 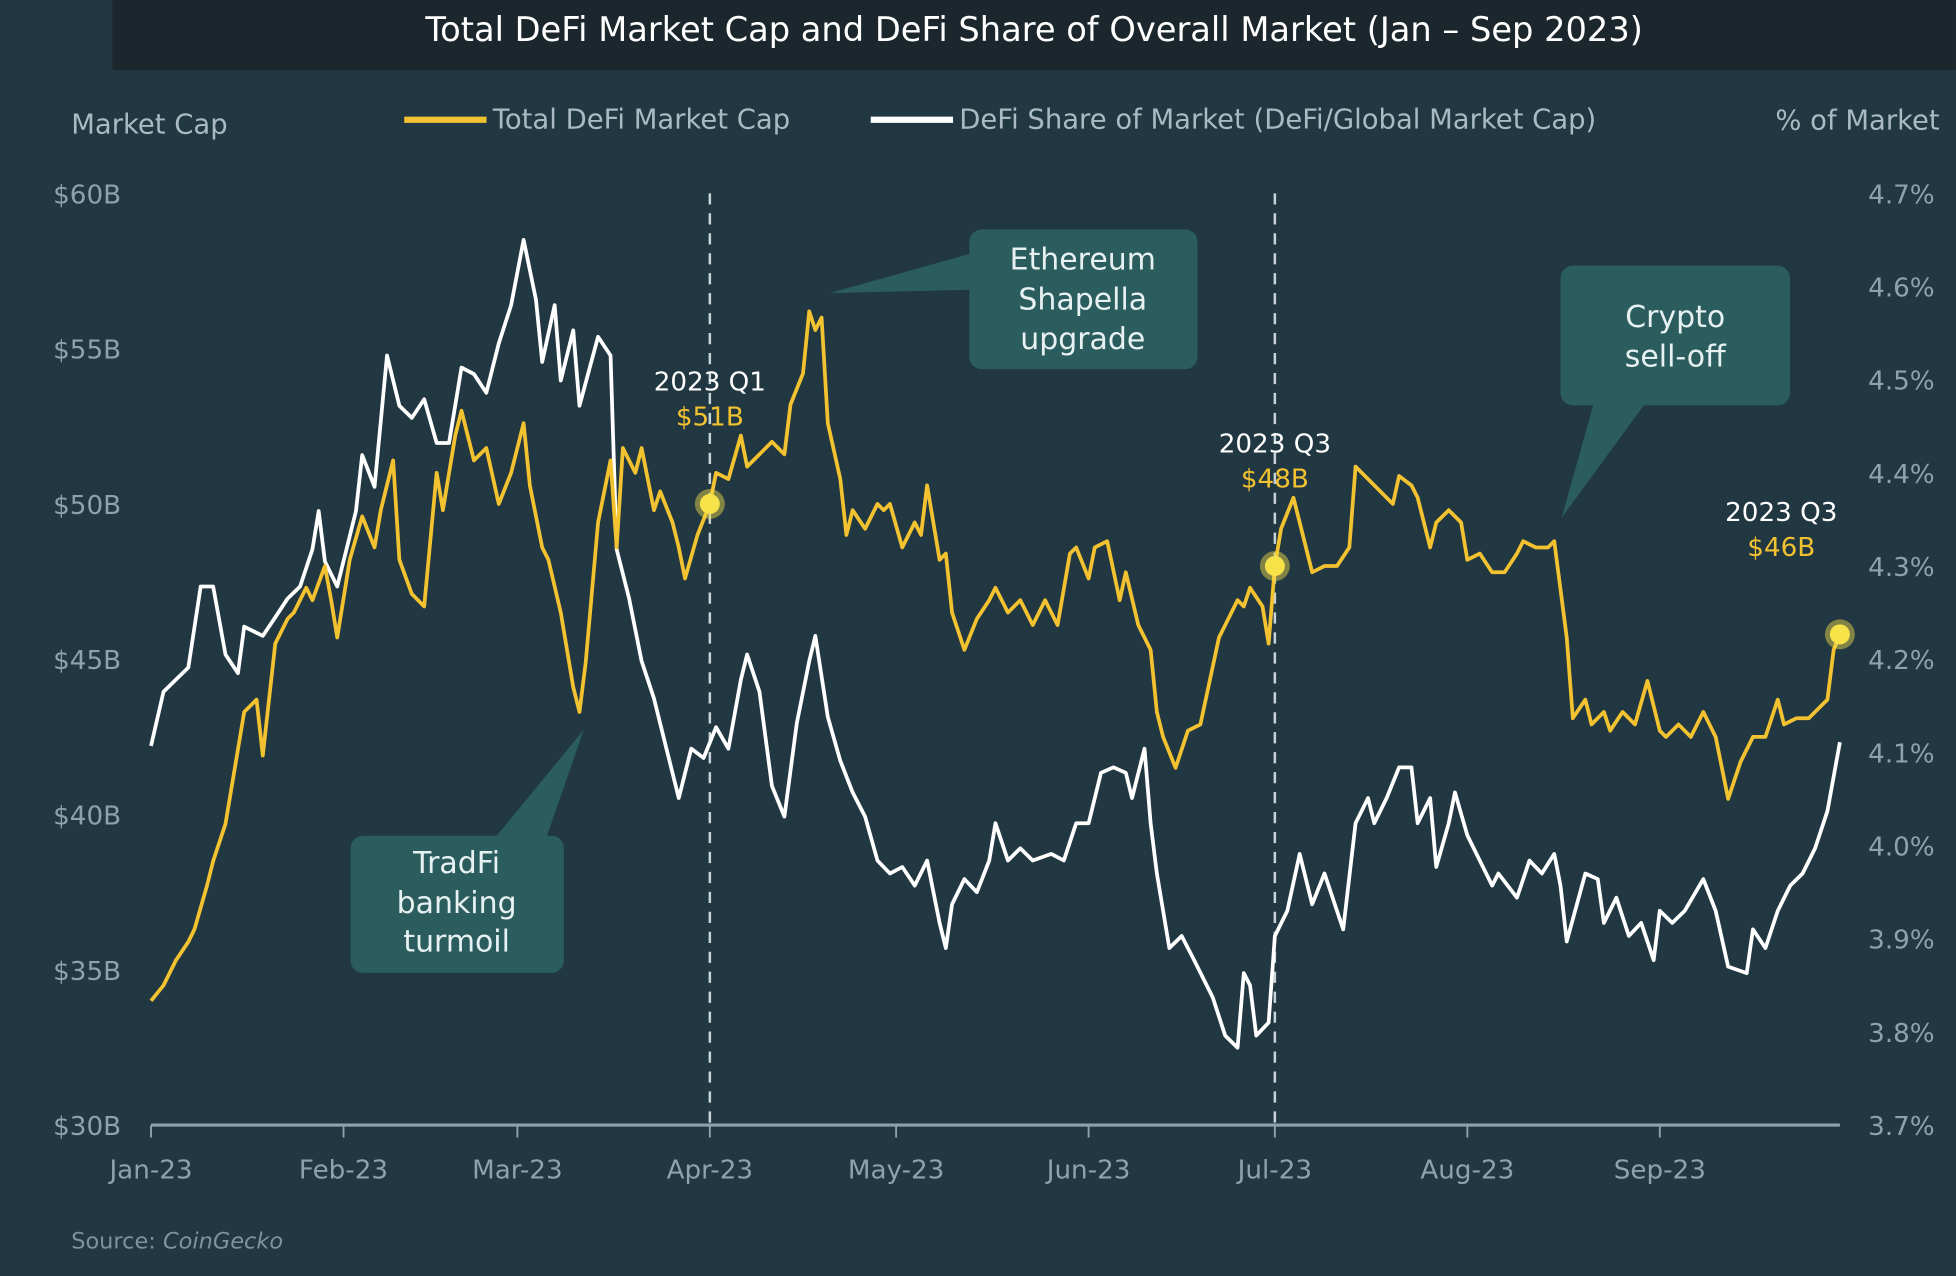 I want to click on x-tick-label: Jul-23, so click(x=1274, y=1171).